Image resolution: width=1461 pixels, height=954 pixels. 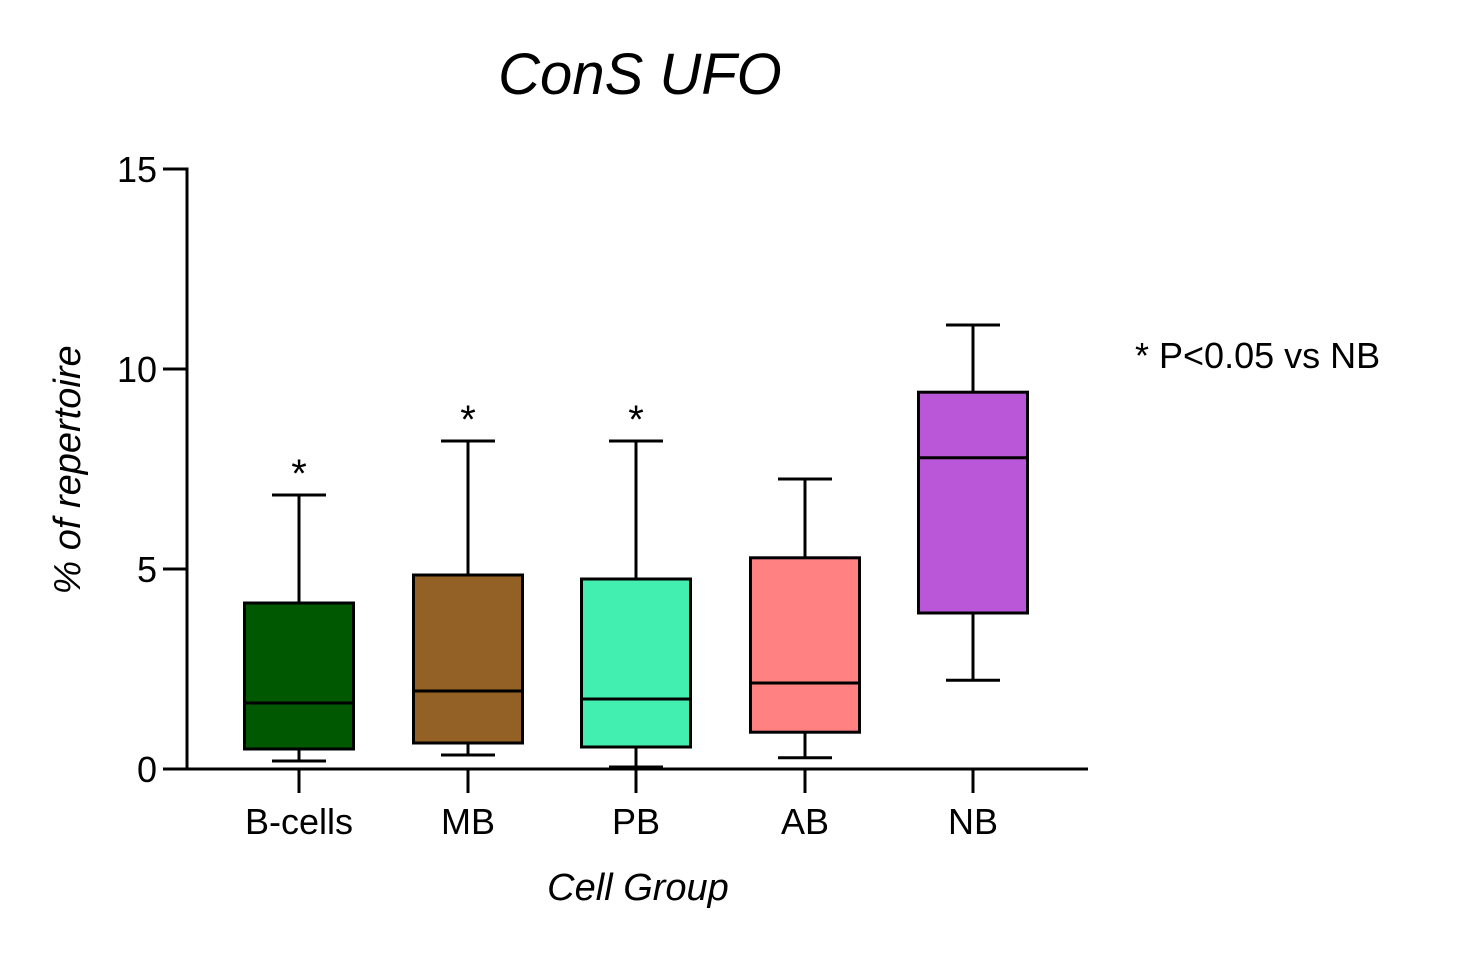 What do you see at coordinates (137, 169) in the screenshot?
I see `y-tick-label: 15` at bounding box center [137, 169].